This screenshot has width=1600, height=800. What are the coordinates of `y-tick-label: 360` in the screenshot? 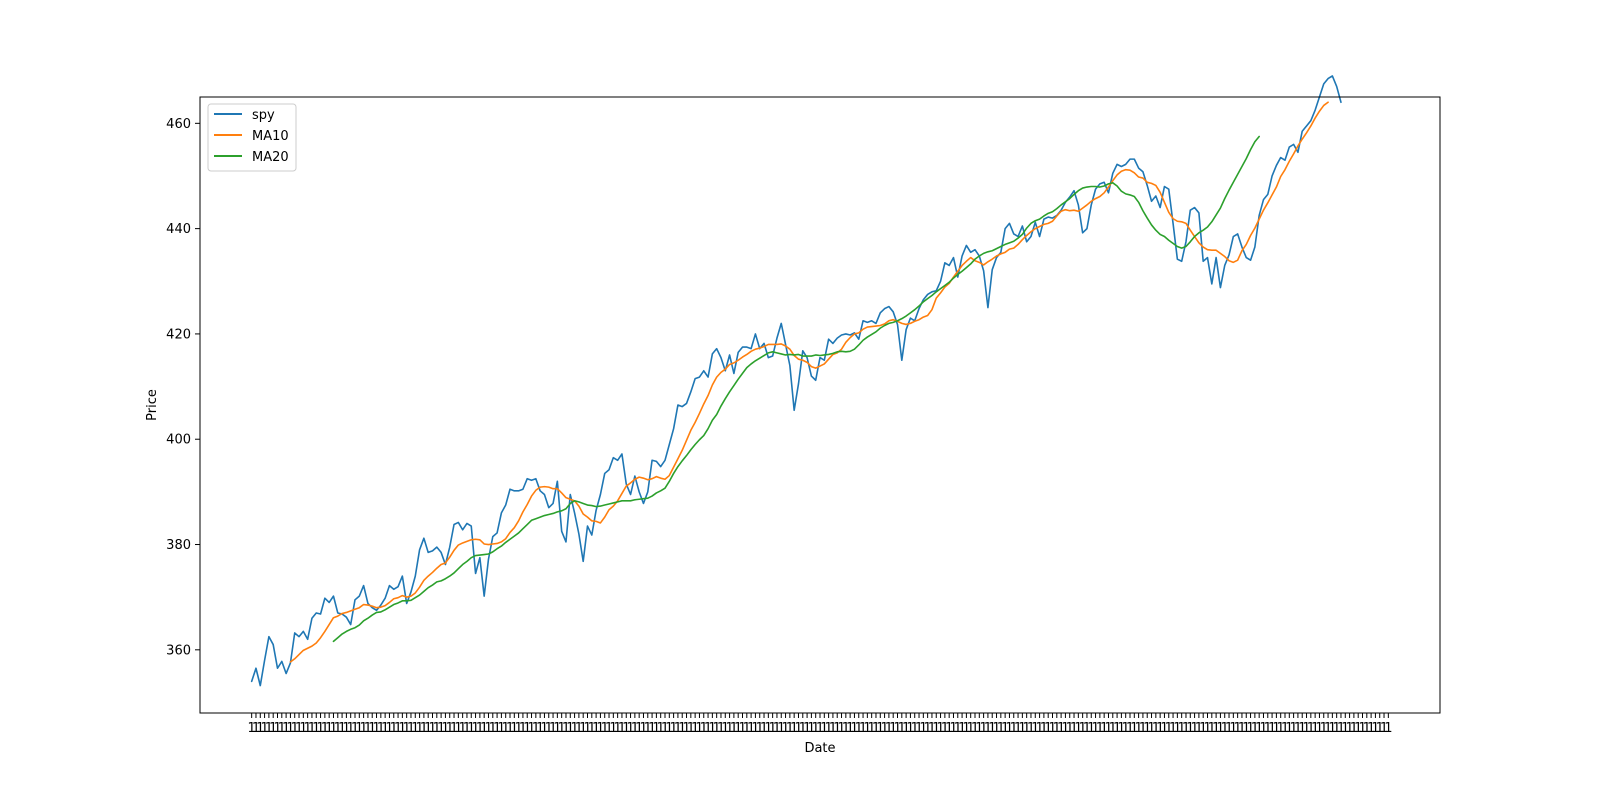 It's located at (178, 650).